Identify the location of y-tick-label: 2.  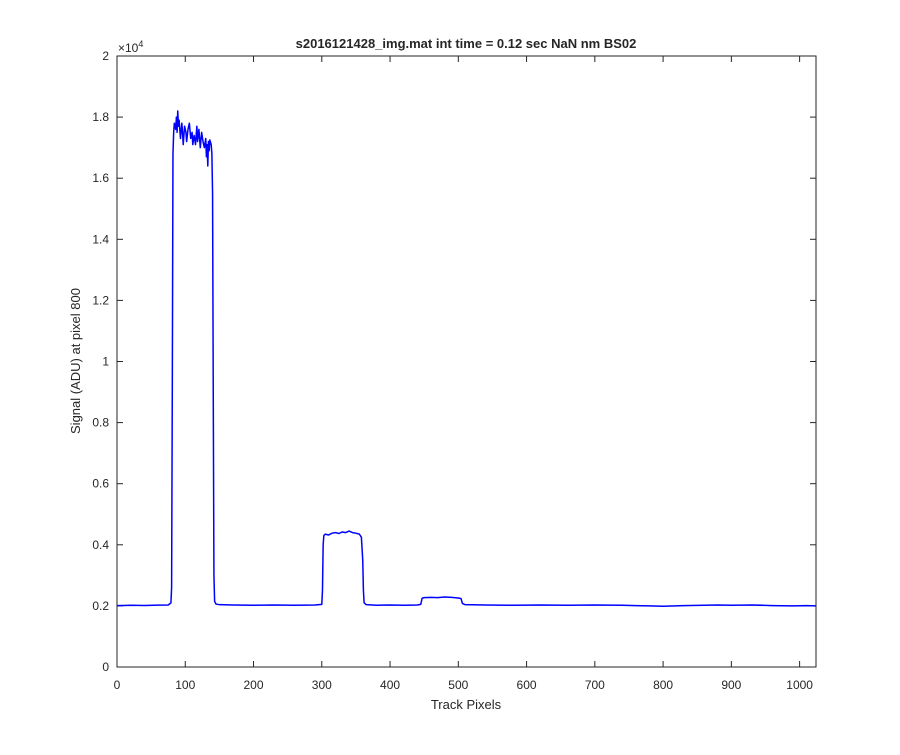
(105, 56).